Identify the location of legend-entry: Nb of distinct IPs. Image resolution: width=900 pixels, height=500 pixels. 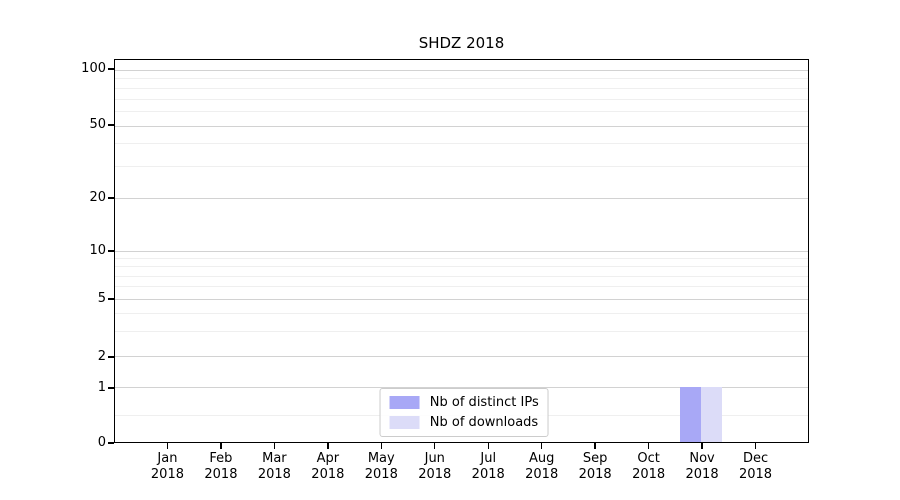
(464, 402).